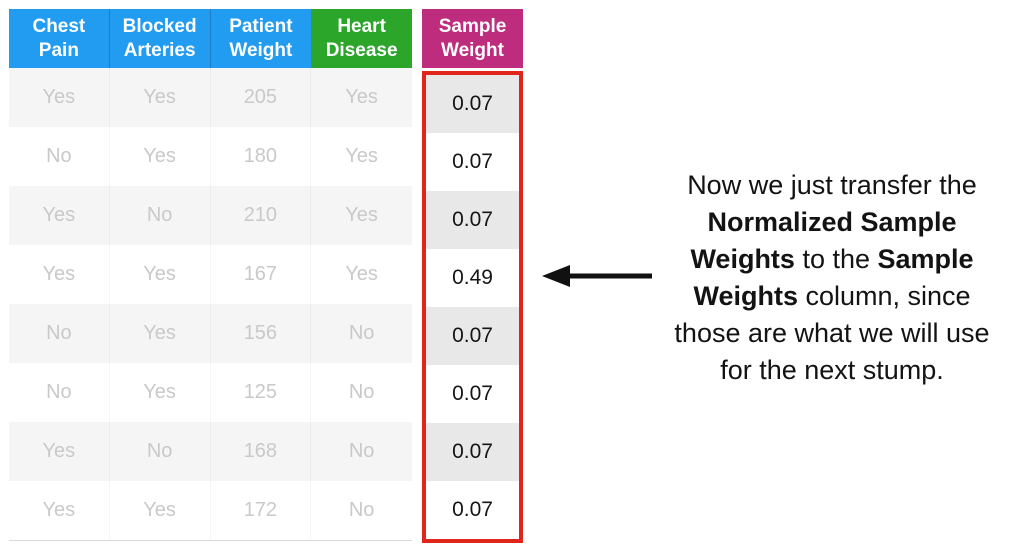 The height and width of the screenshot is (552, 1030). I want to click on transfer-arrow-icon, so click(597, 276).